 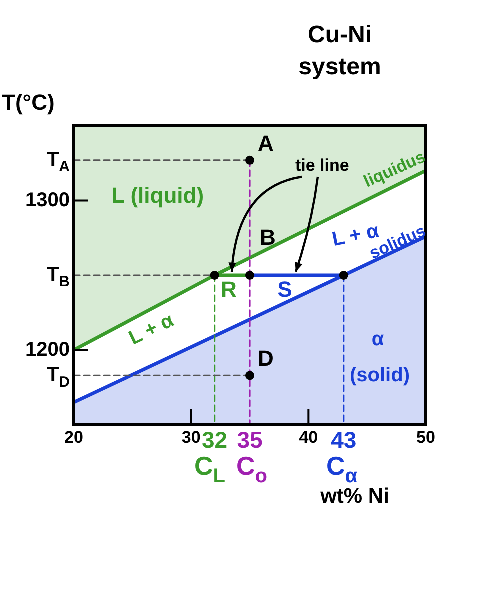 I want to click on x-axis-title: wt% Ni, so click(x=355, y=496).